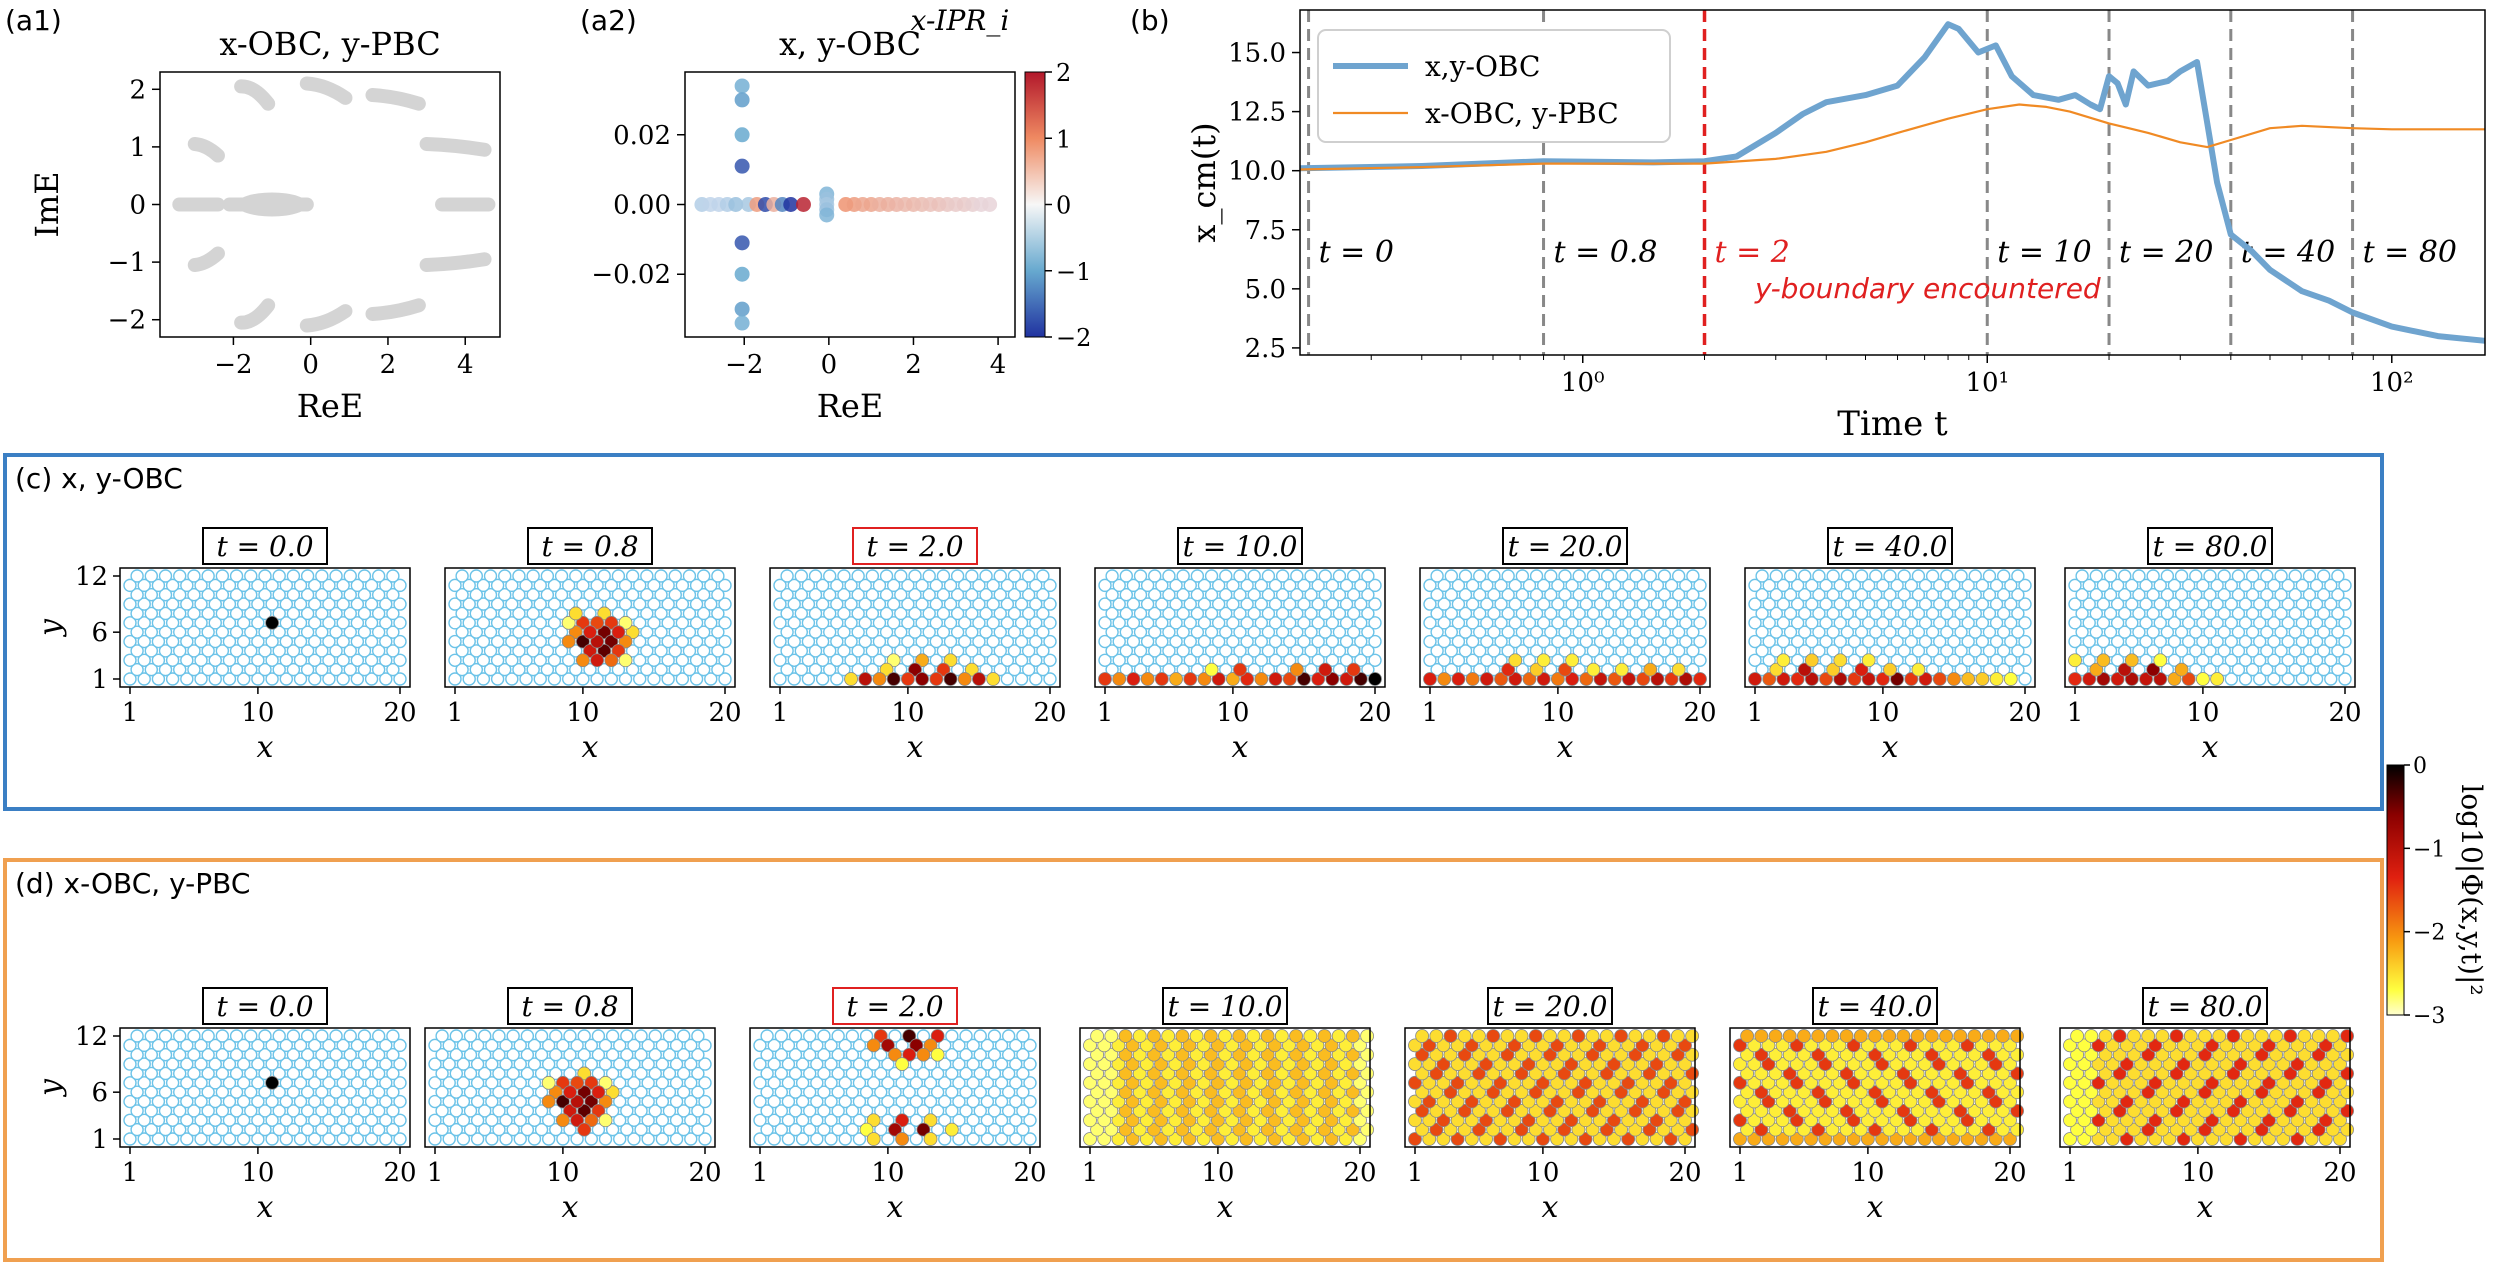  I want to click on lattice-xtick-label: 1, so click(455, 713).